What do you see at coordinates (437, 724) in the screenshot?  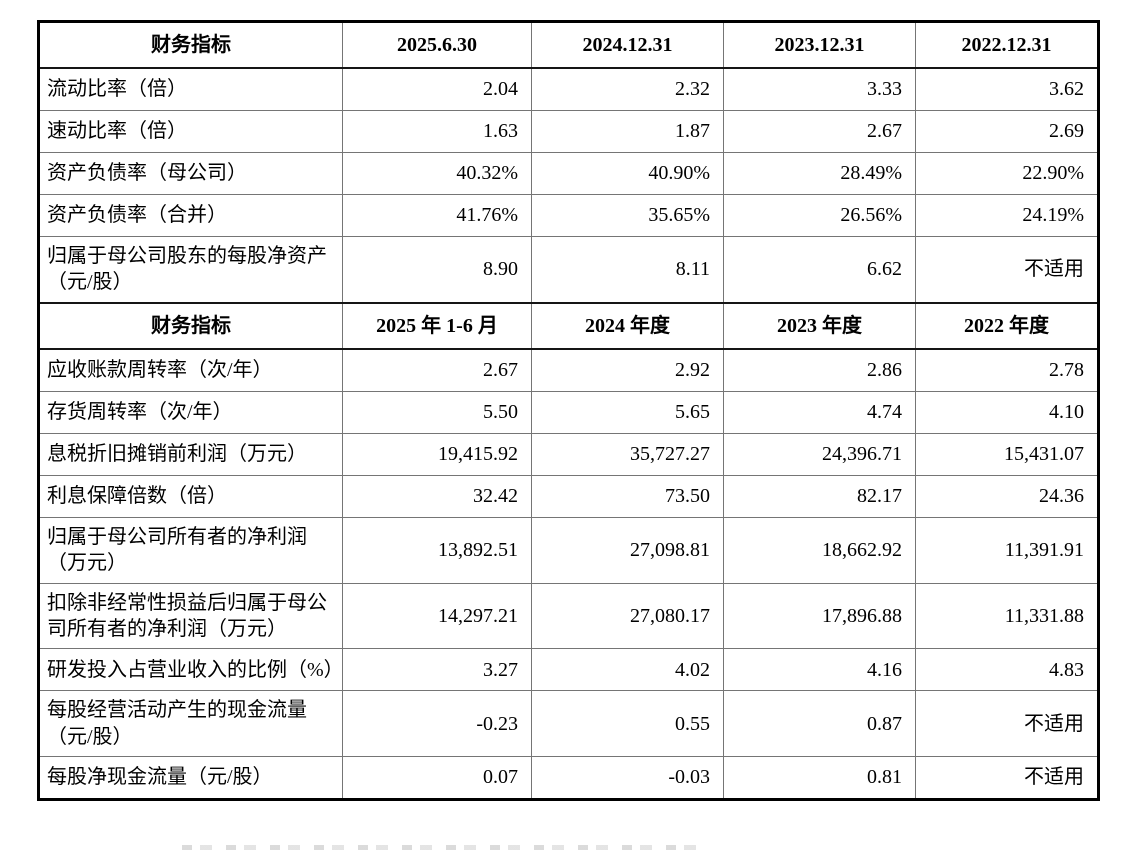 I see `cell-value: -0.23` at bounding box center [437, 724].